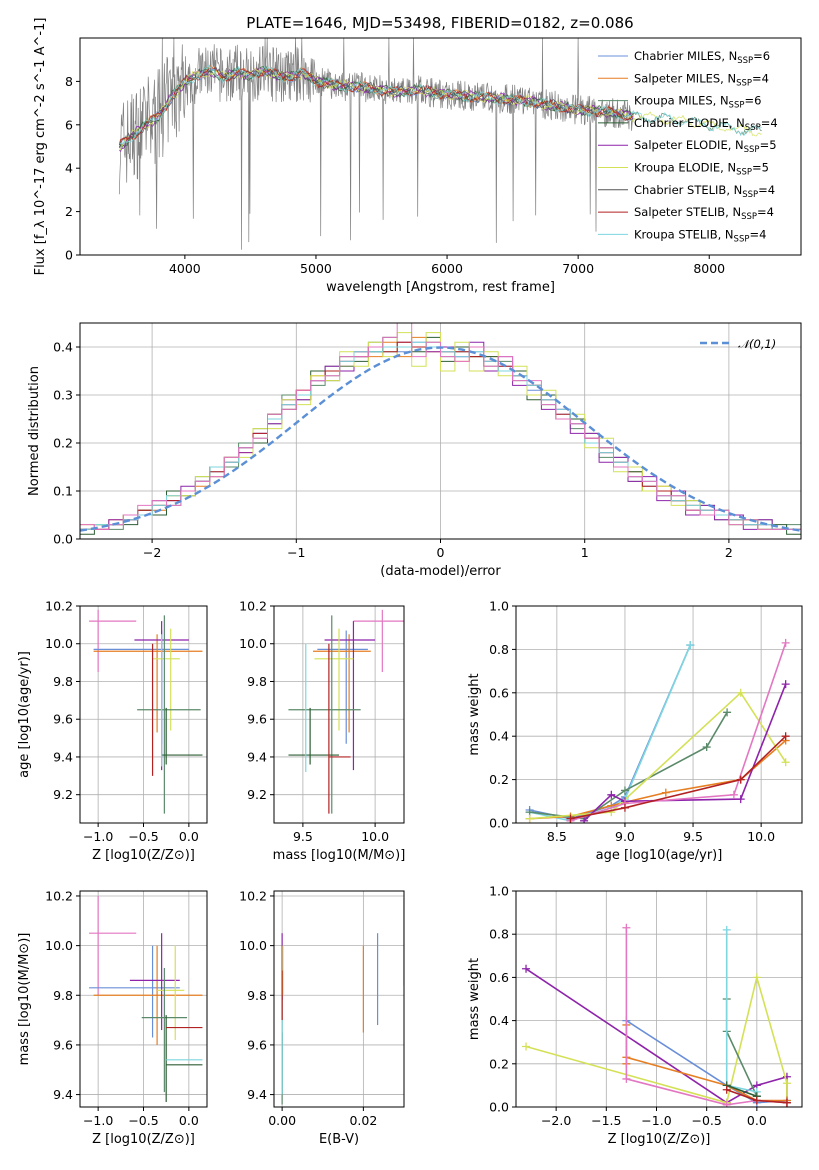 Image resolution: width=819 pixels, height=1170 pixels. I want to click on observed-spectrum-line, so click(376, 144).